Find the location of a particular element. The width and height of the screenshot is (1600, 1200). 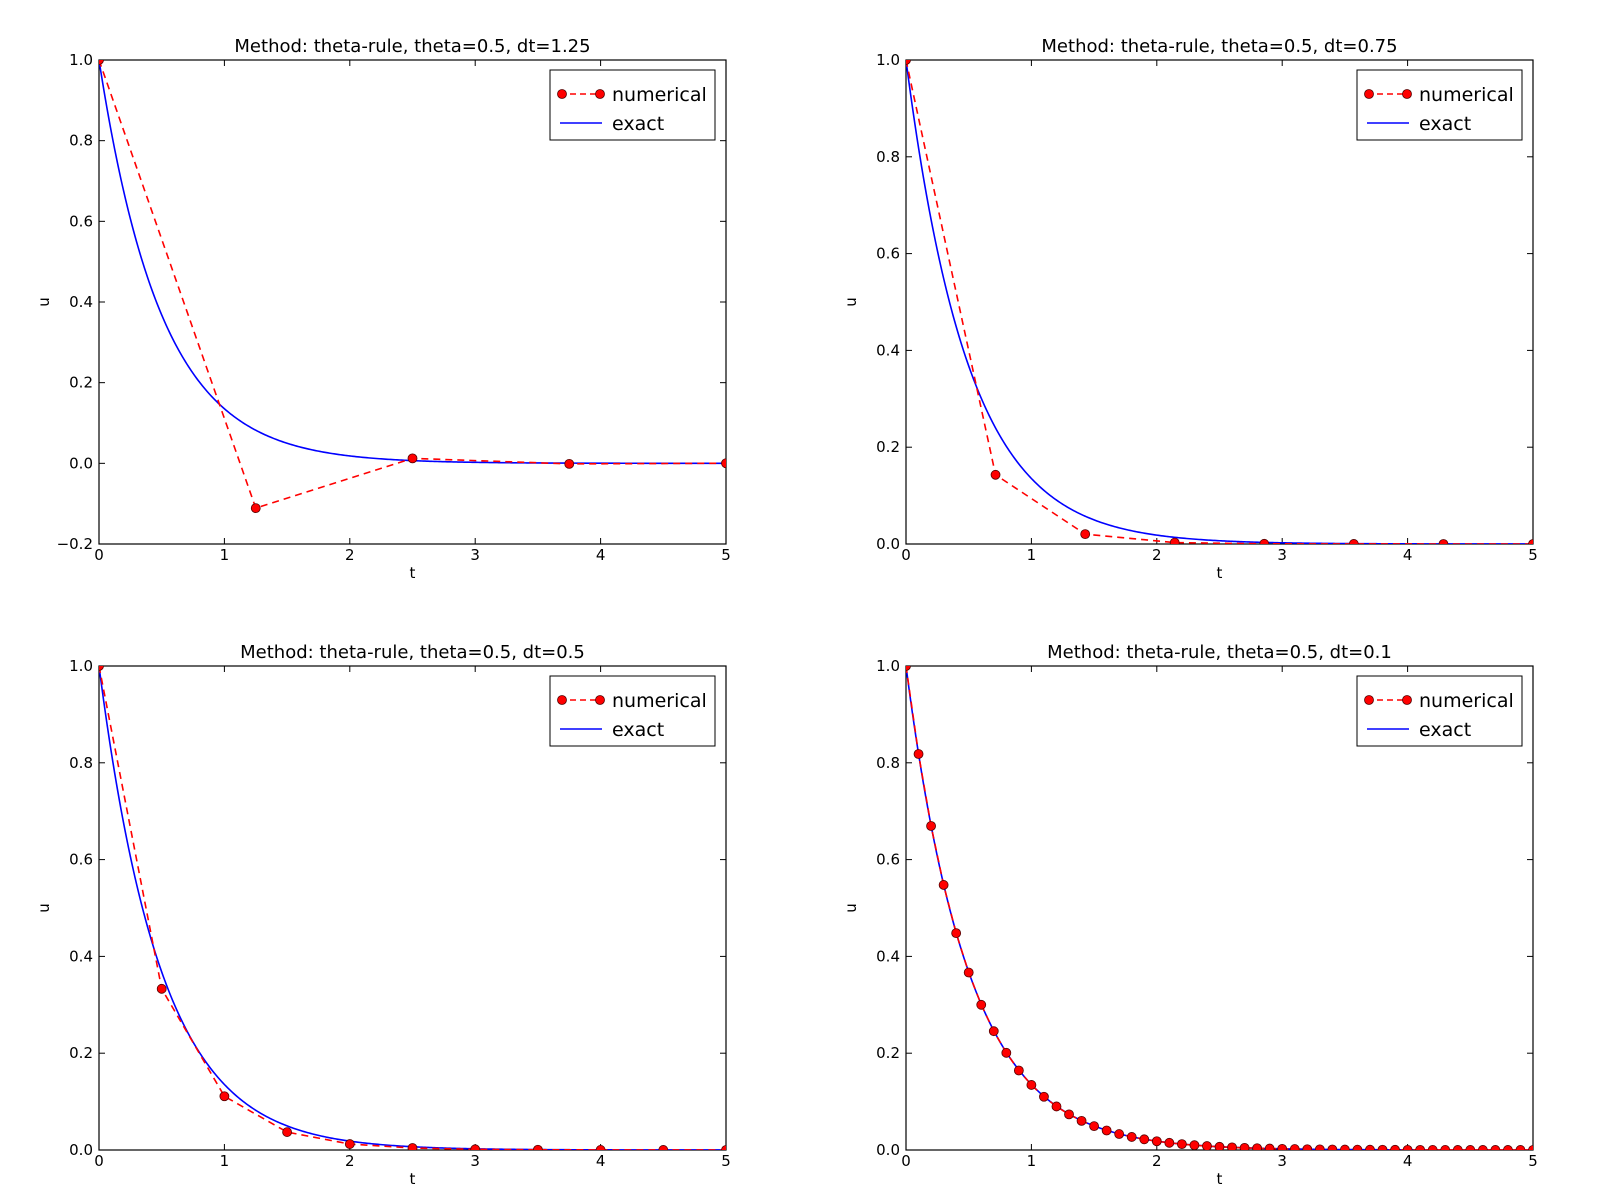

y-tick-label: 1.0 is located at coordinates (888, 666).